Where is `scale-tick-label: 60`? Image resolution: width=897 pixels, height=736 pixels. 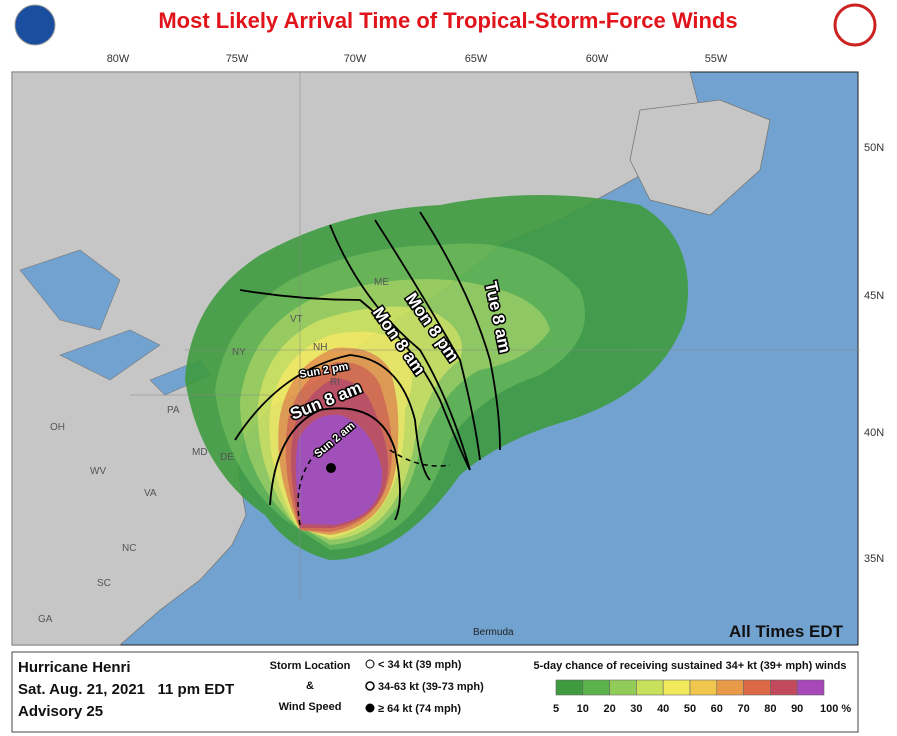 scale-tick-label: 60 is located at coordinates (717, 709).